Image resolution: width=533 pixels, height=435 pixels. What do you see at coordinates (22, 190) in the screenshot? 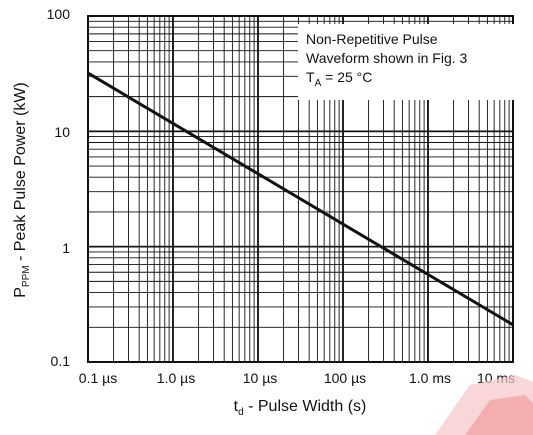
I see `y-axis-label: PPPM - Peak Pulse Power (kW)` at bounding box center [22, 190].